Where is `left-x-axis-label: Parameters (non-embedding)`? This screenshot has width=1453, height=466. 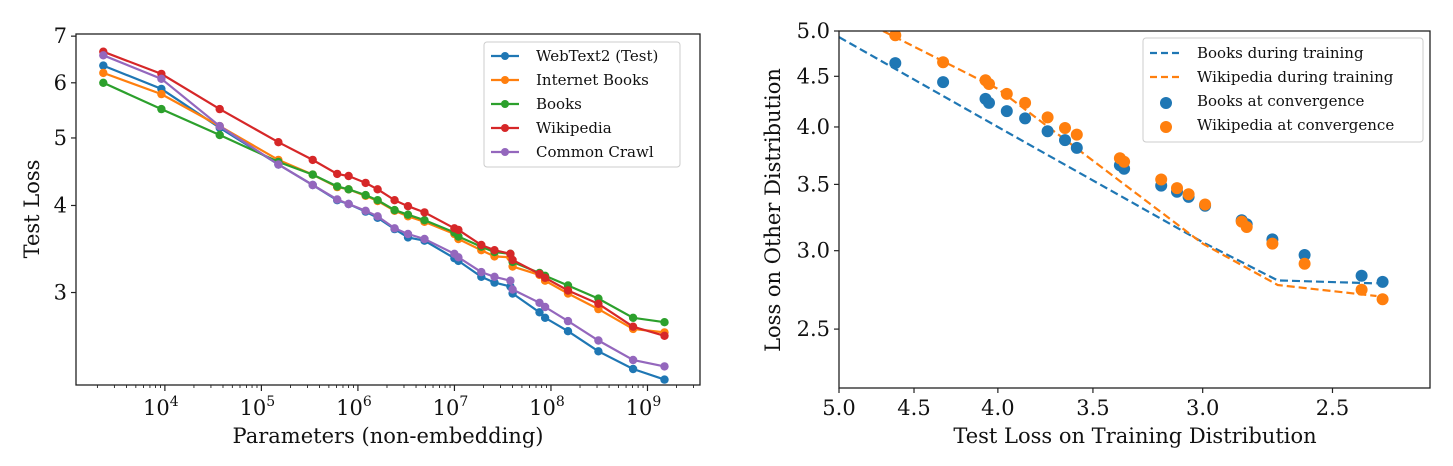
left-x-axis-label: Parameters (non-embedding) is located at coordinates (388, 436).